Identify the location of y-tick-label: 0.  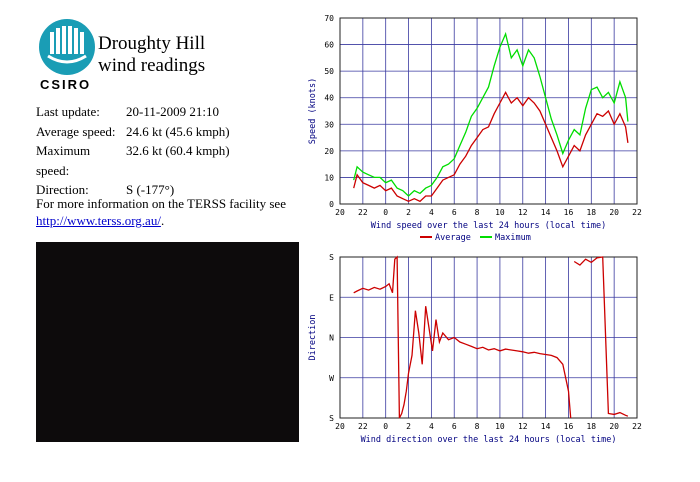
(331, 204).